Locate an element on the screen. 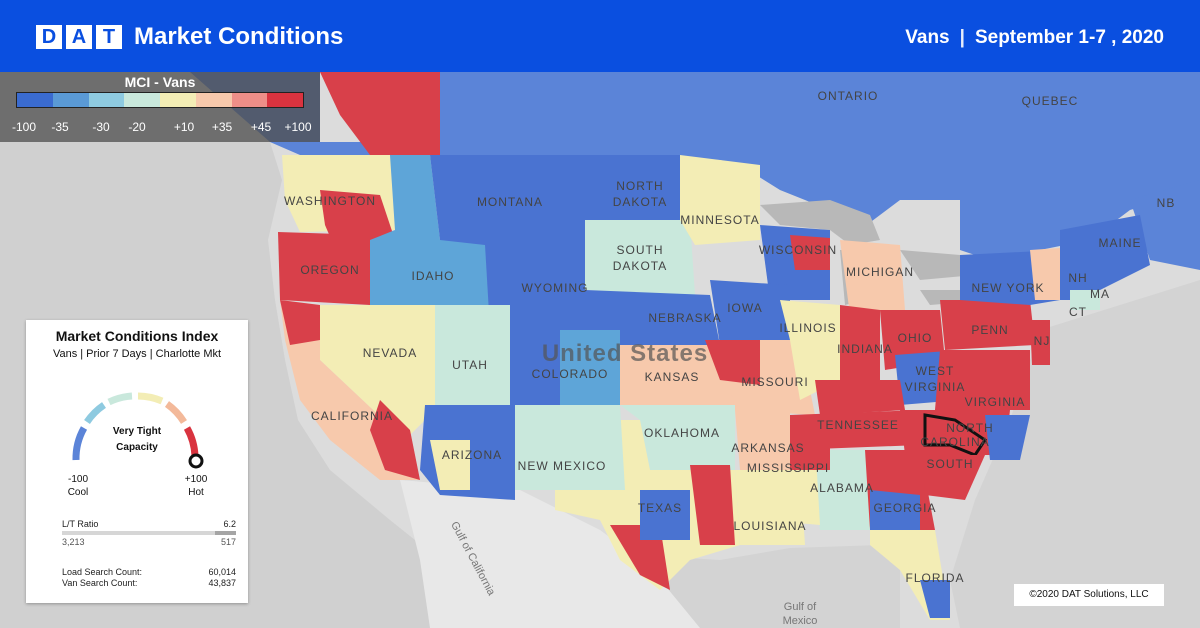 The height and width of the screenshot is (628, 1200). state-idaho is located at coordinates (430, 230).